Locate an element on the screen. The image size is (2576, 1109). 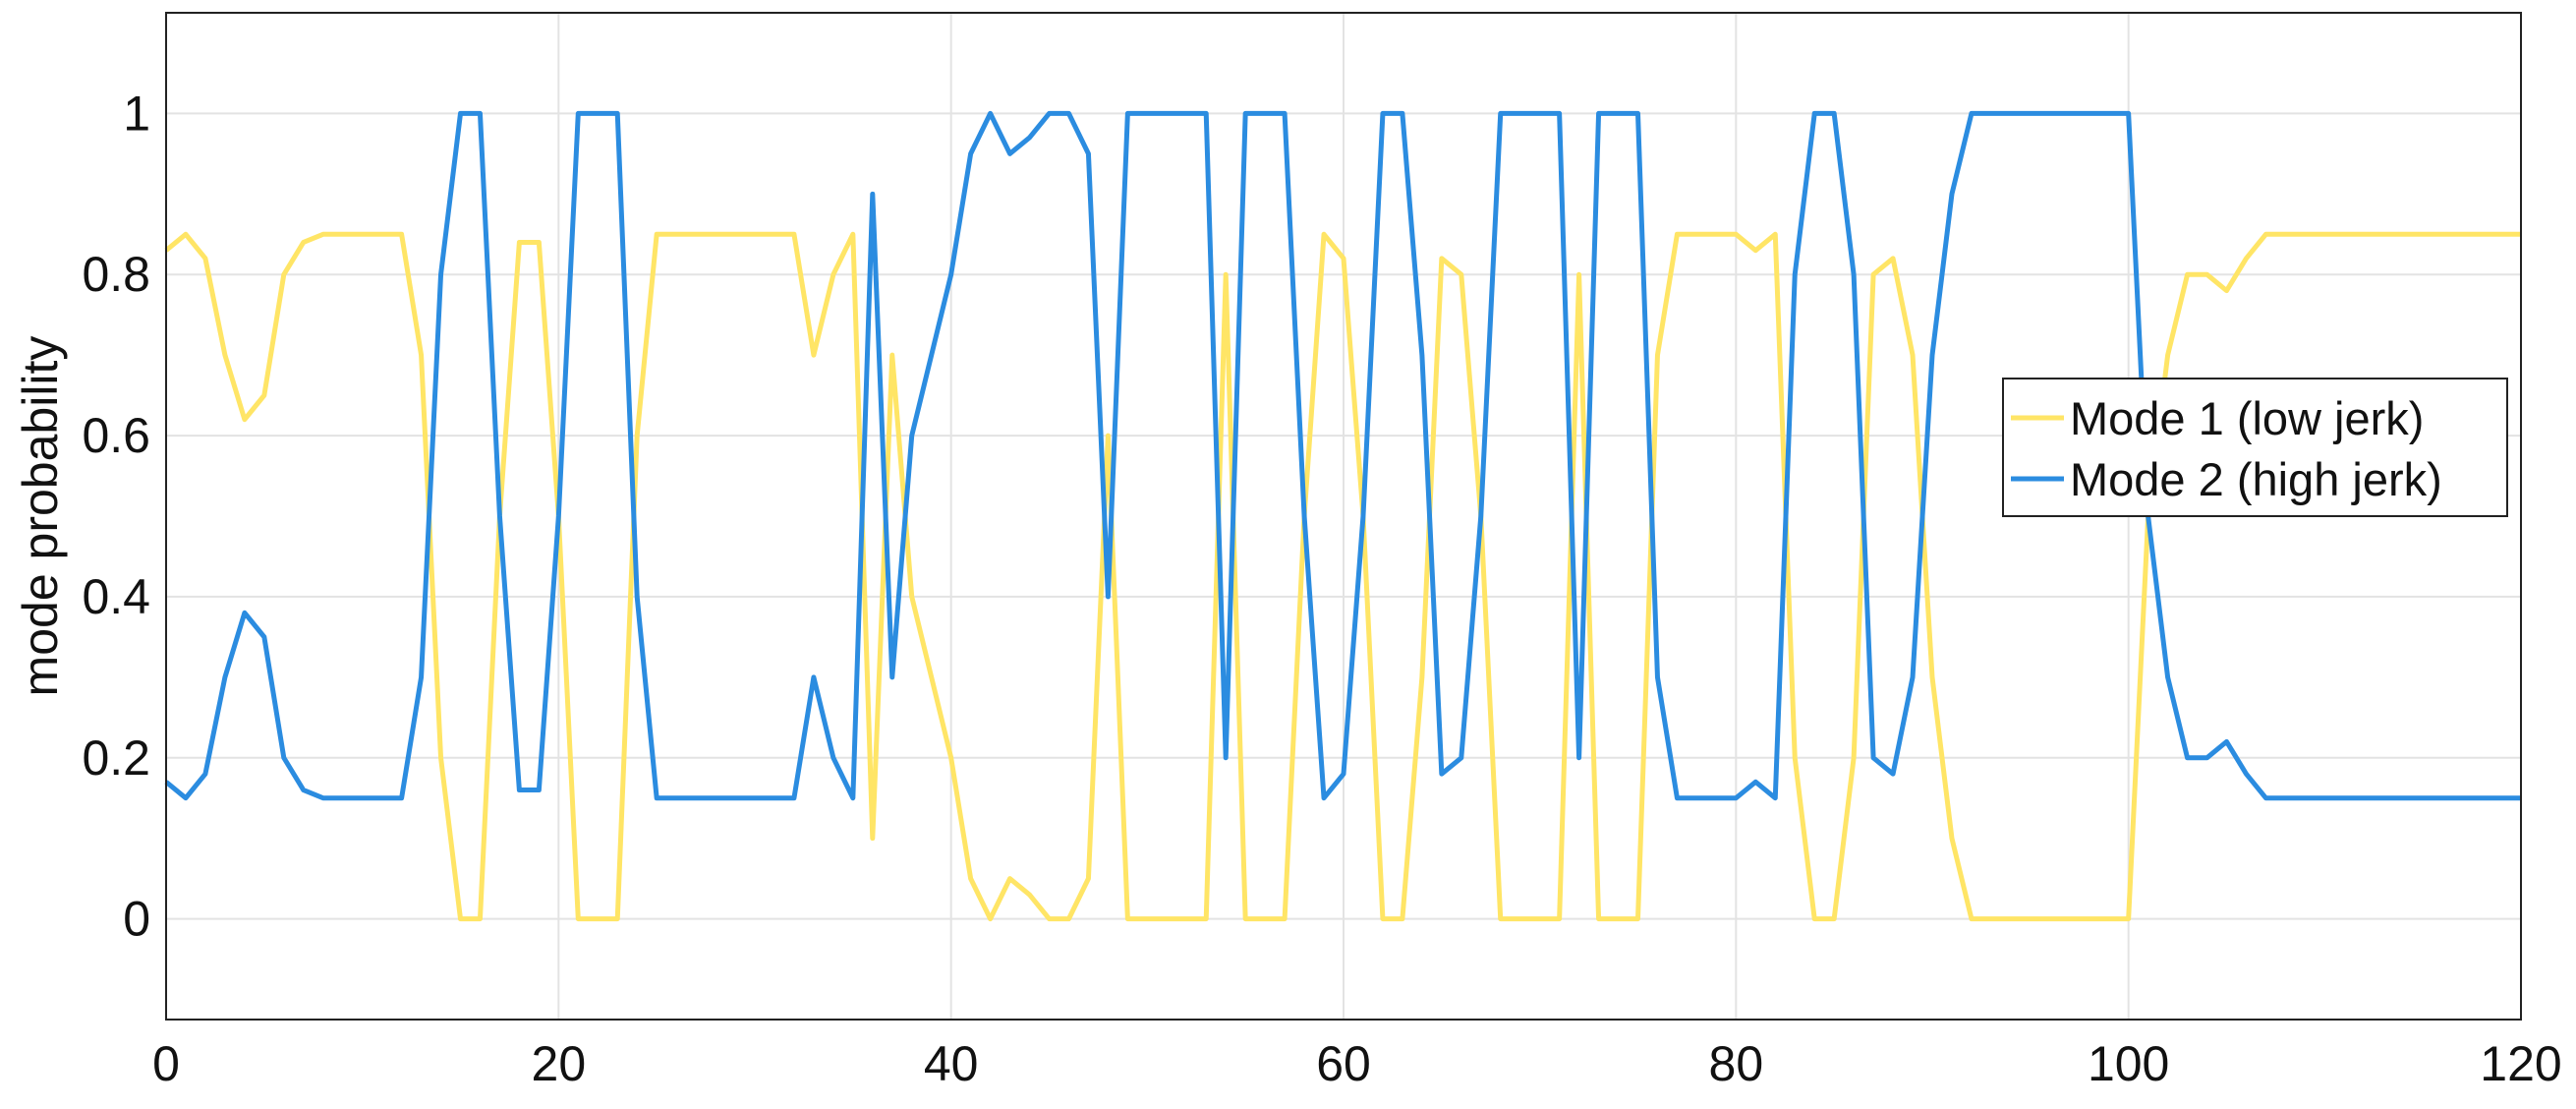
x-tick-label: 60 is located at coordinates (1344, 1063).